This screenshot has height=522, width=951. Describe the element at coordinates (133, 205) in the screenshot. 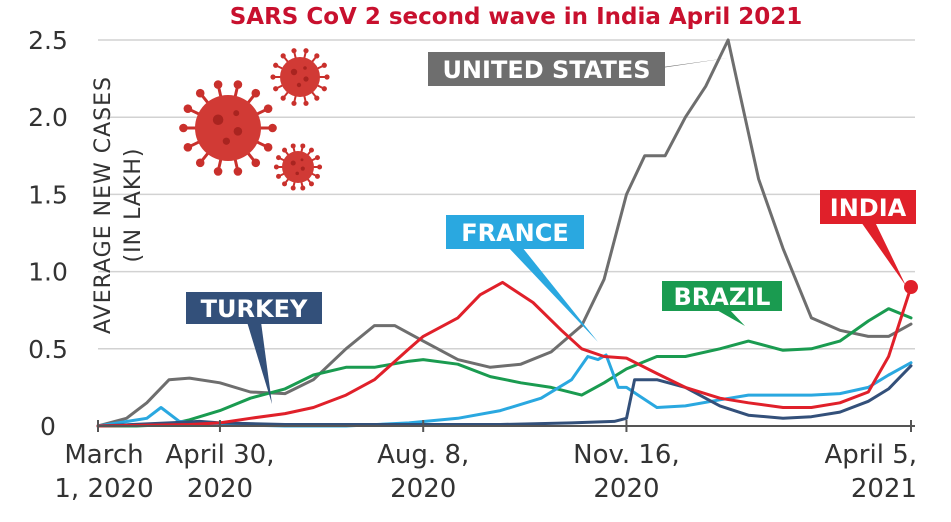

I see `y-axis-label-line2: (IN LAKH)` at that location.